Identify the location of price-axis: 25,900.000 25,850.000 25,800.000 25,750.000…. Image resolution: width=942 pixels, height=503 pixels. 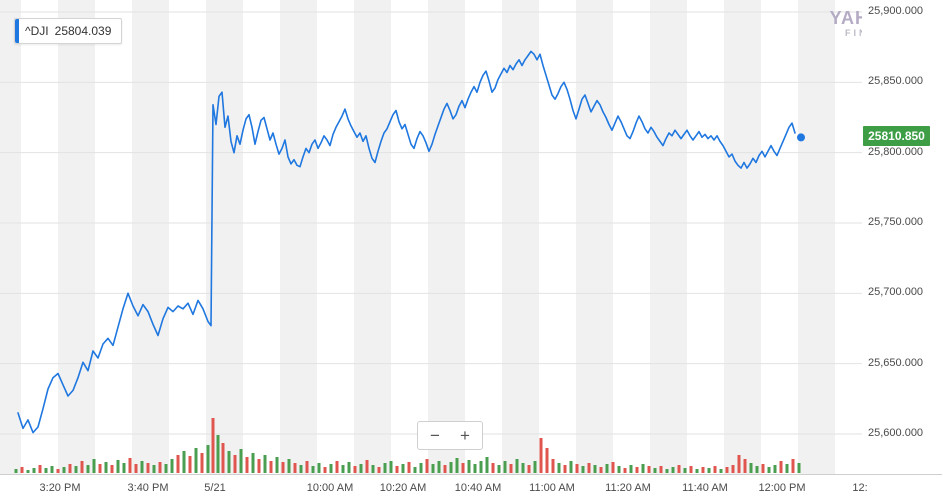
(902, 237).